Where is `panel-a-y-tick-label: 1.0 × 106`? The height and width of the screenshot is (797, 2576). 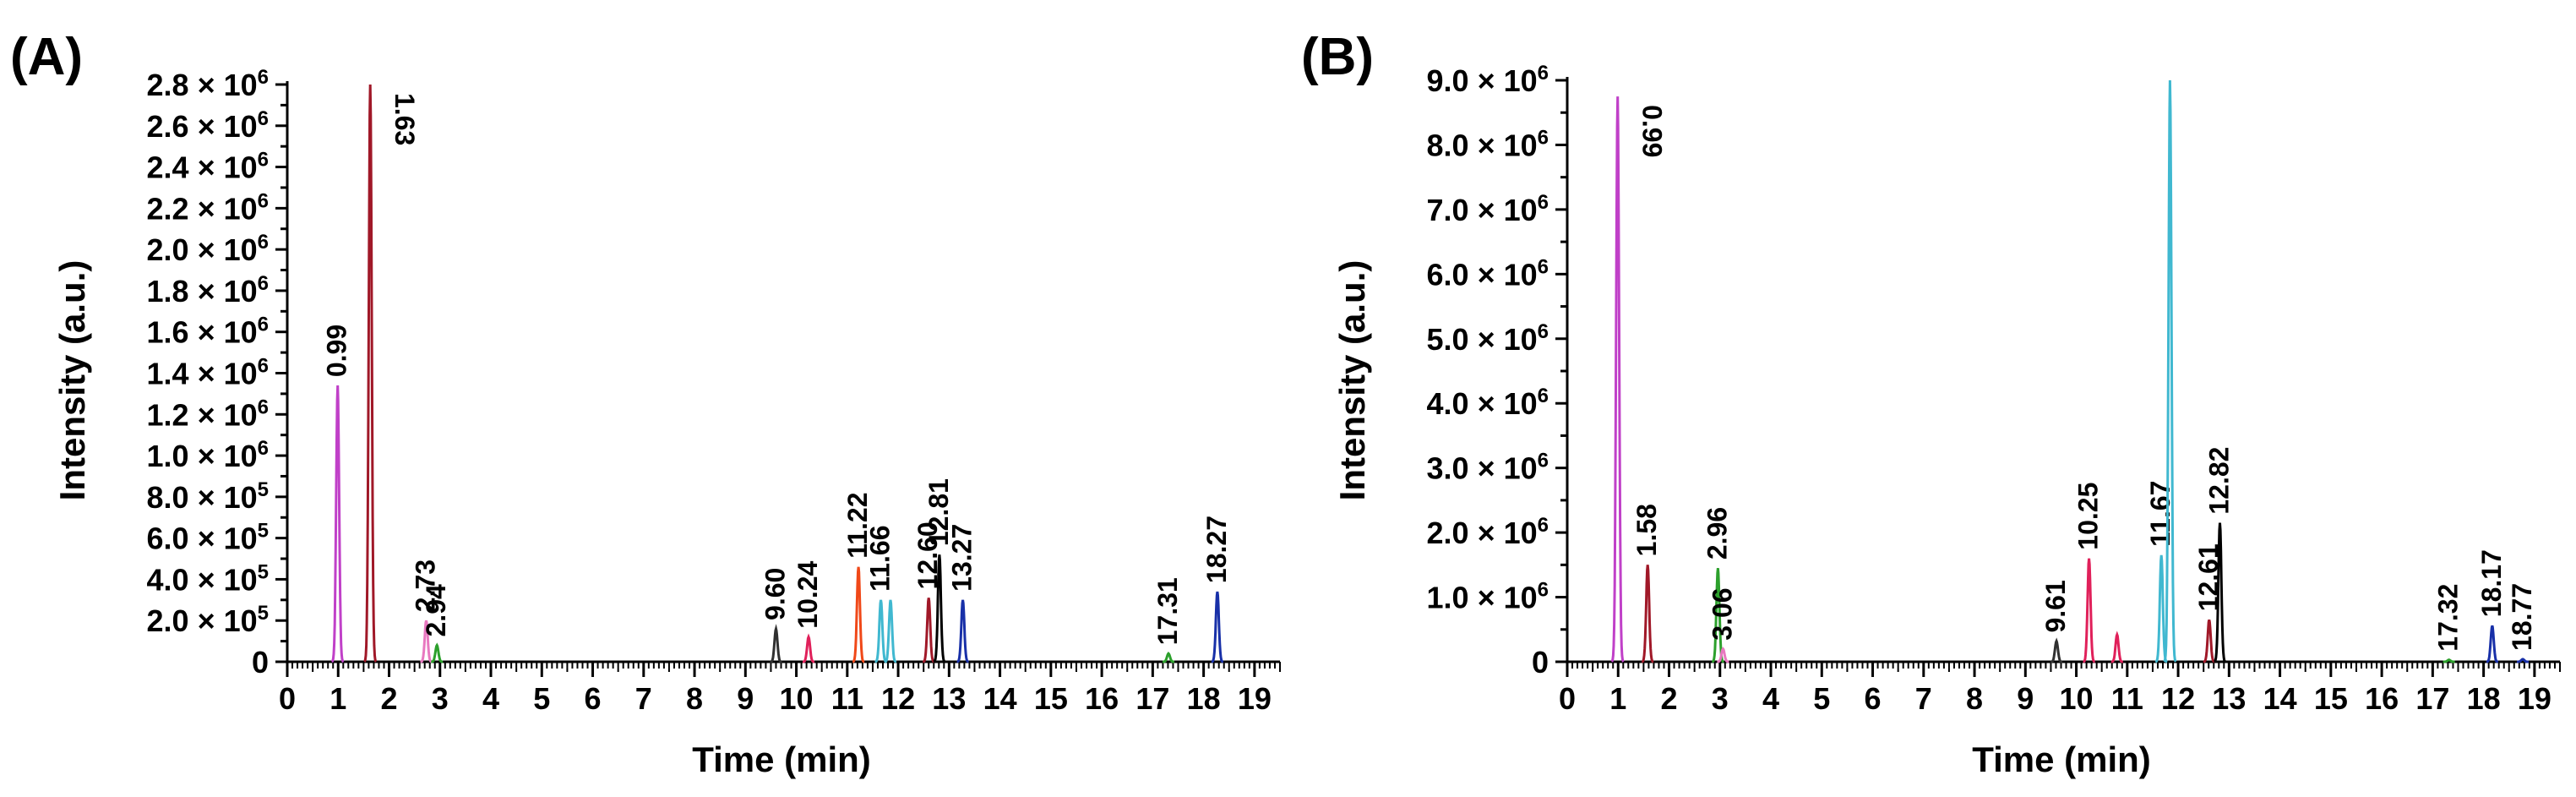
panel-a-y-tick-label: 1.0 × 106 is located at coordinates (208, 455).